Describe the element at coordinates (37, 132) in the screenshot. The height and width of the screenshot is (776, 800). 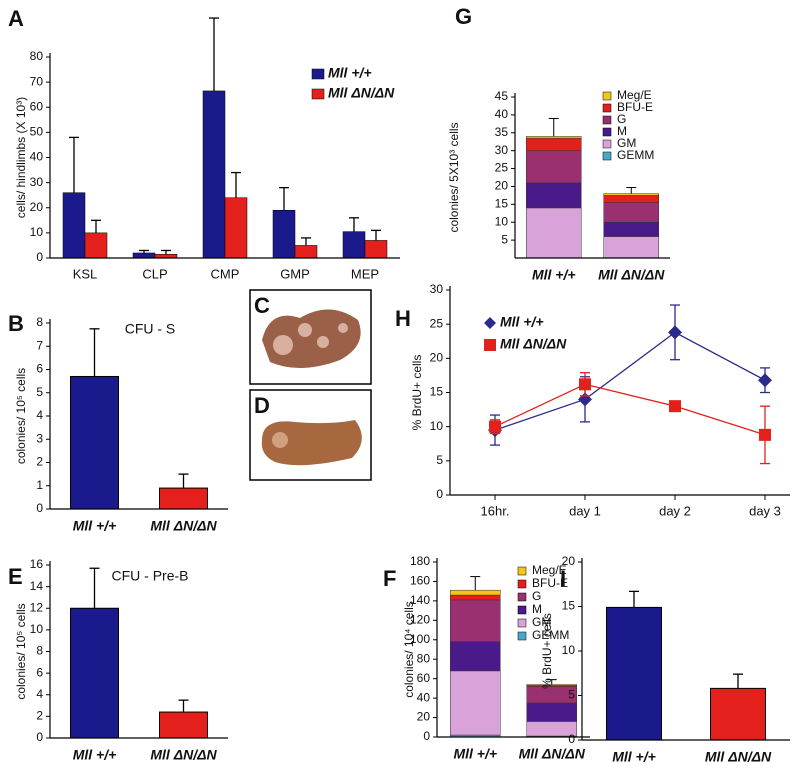
I see `y-tick-label: 50` at that location.